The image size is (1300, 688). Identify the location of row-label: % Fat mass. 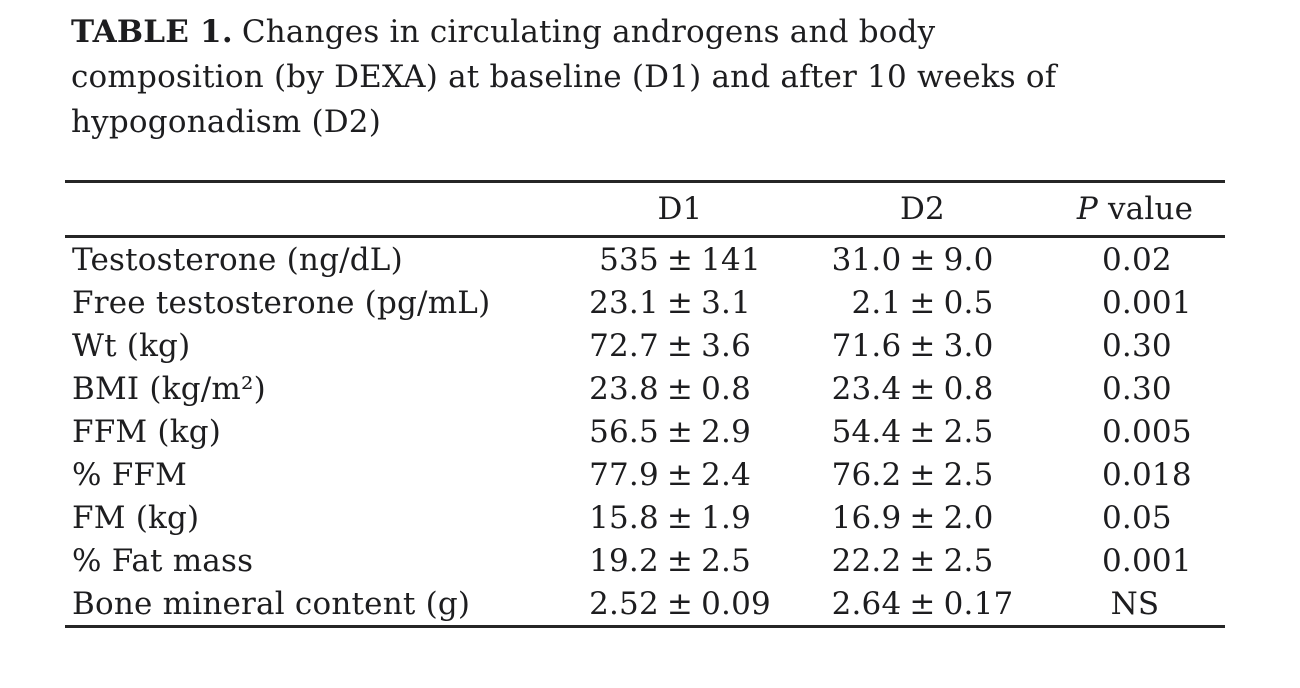
(163, 560).